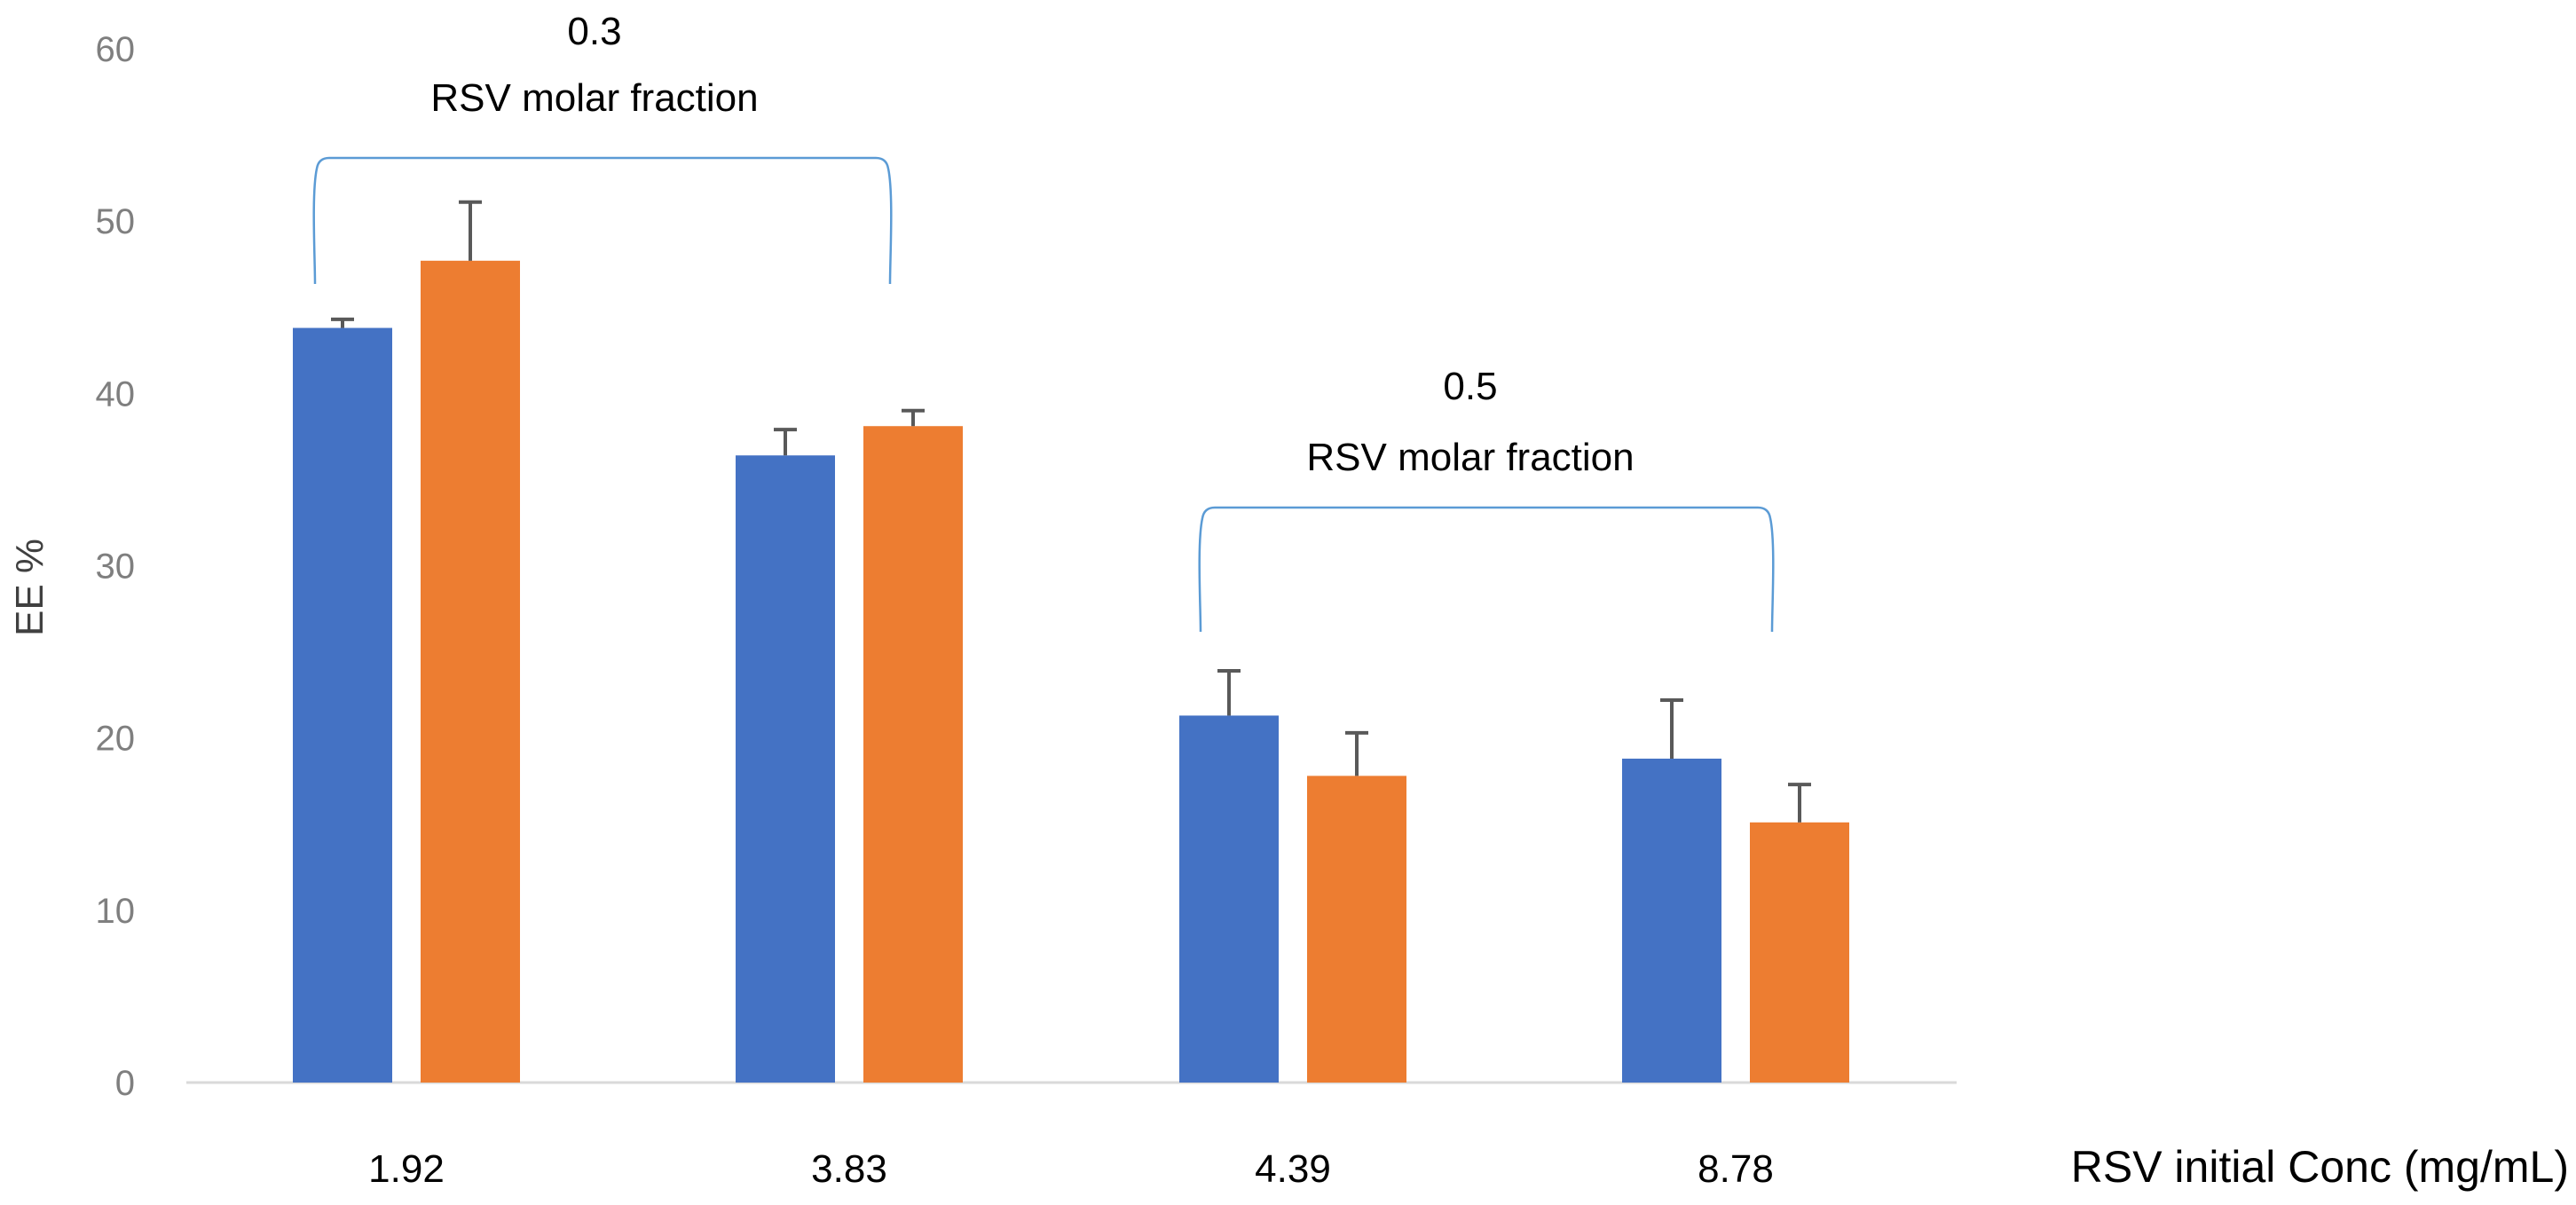 Image resolution: width=2576 pixels, height=1205 pixels. I want to click on annotation-2-value: 0.5, so click(1470, 386).